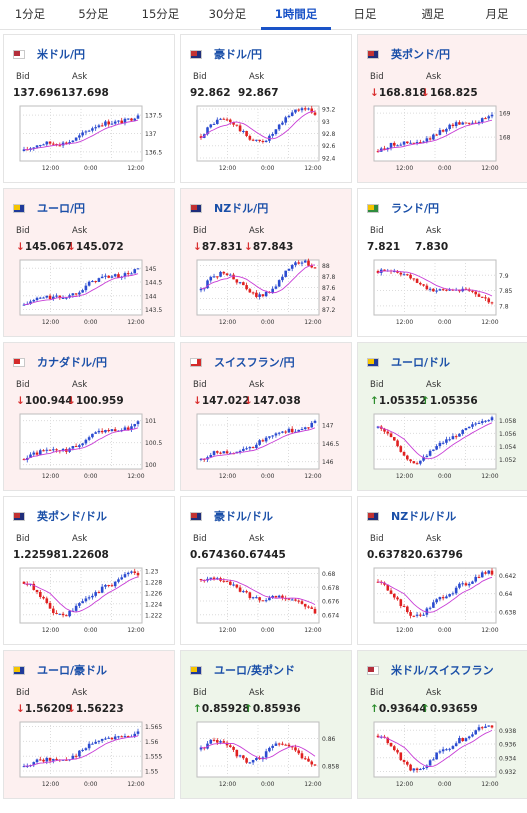 The image size is (527, 813). I want to click on pair-header: NZドル/ドル, so click(411, 516).